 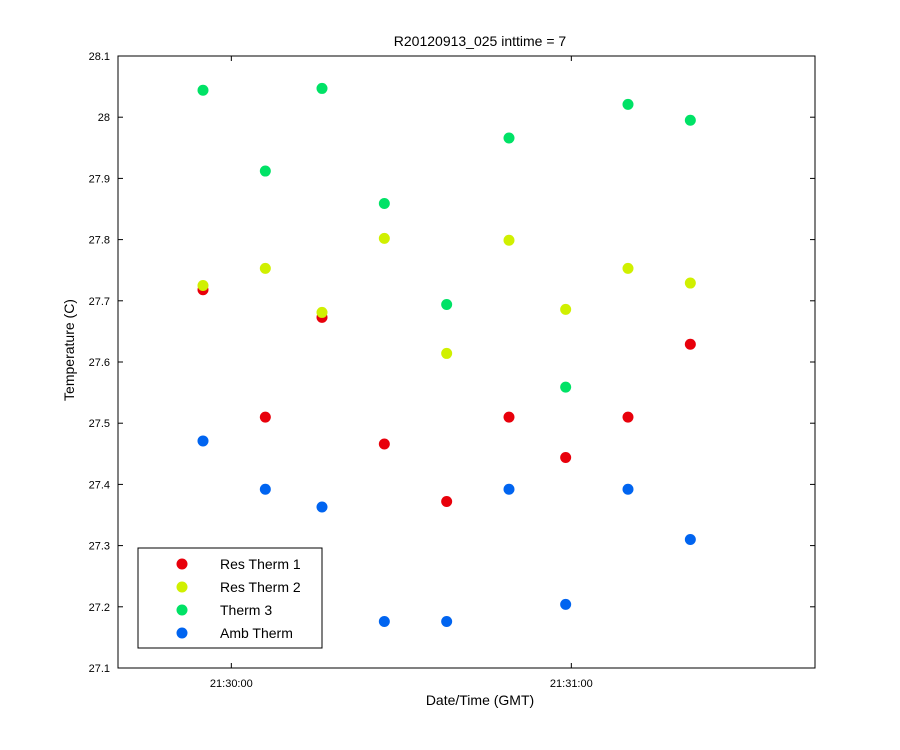 What do you see at coordinates (231, 684) in the screenshot?
I see `x-tick-label: 21:30:00` at bounding box center [231, 684].